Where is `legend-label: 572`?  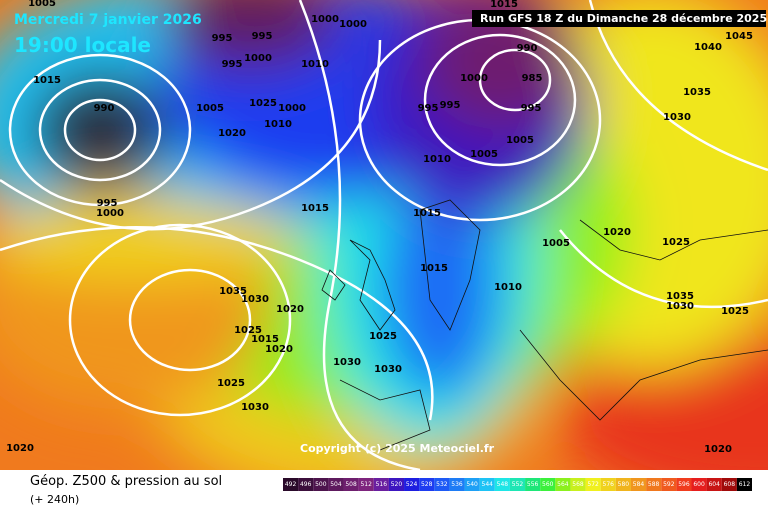
legend-label: 572 is located at coordinates (593, 484).